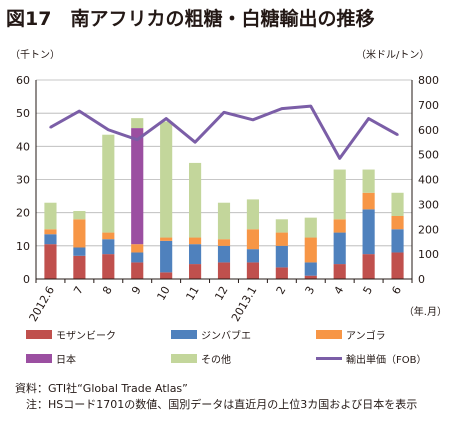 This screenshot has height=438, width=453. Describe the element at coordinates (192, 293) in the screenshot. I see `x-tick-label-5: 11` at that location.